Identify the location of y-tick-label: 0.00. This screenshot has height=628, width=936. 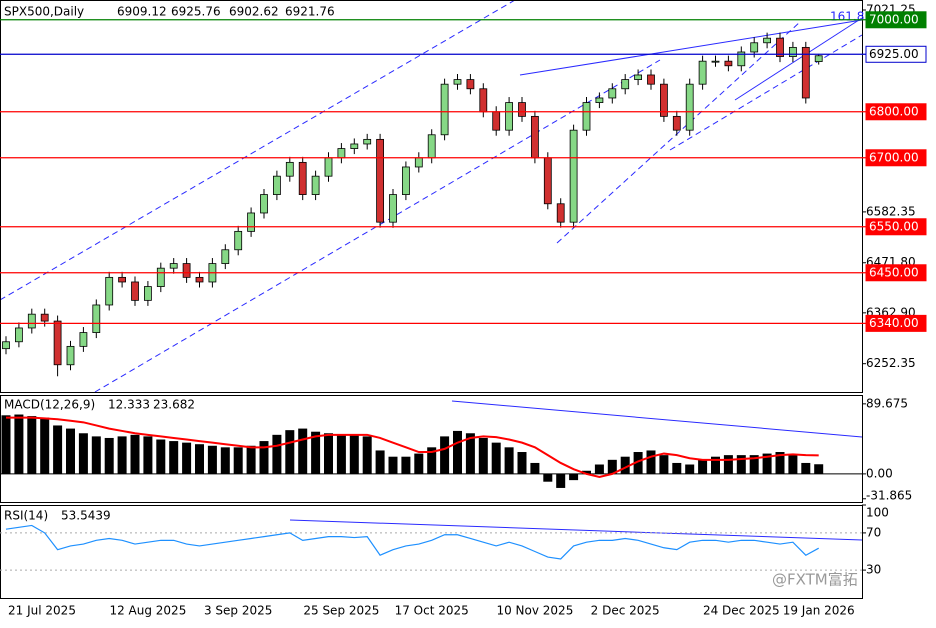
(879, 473).